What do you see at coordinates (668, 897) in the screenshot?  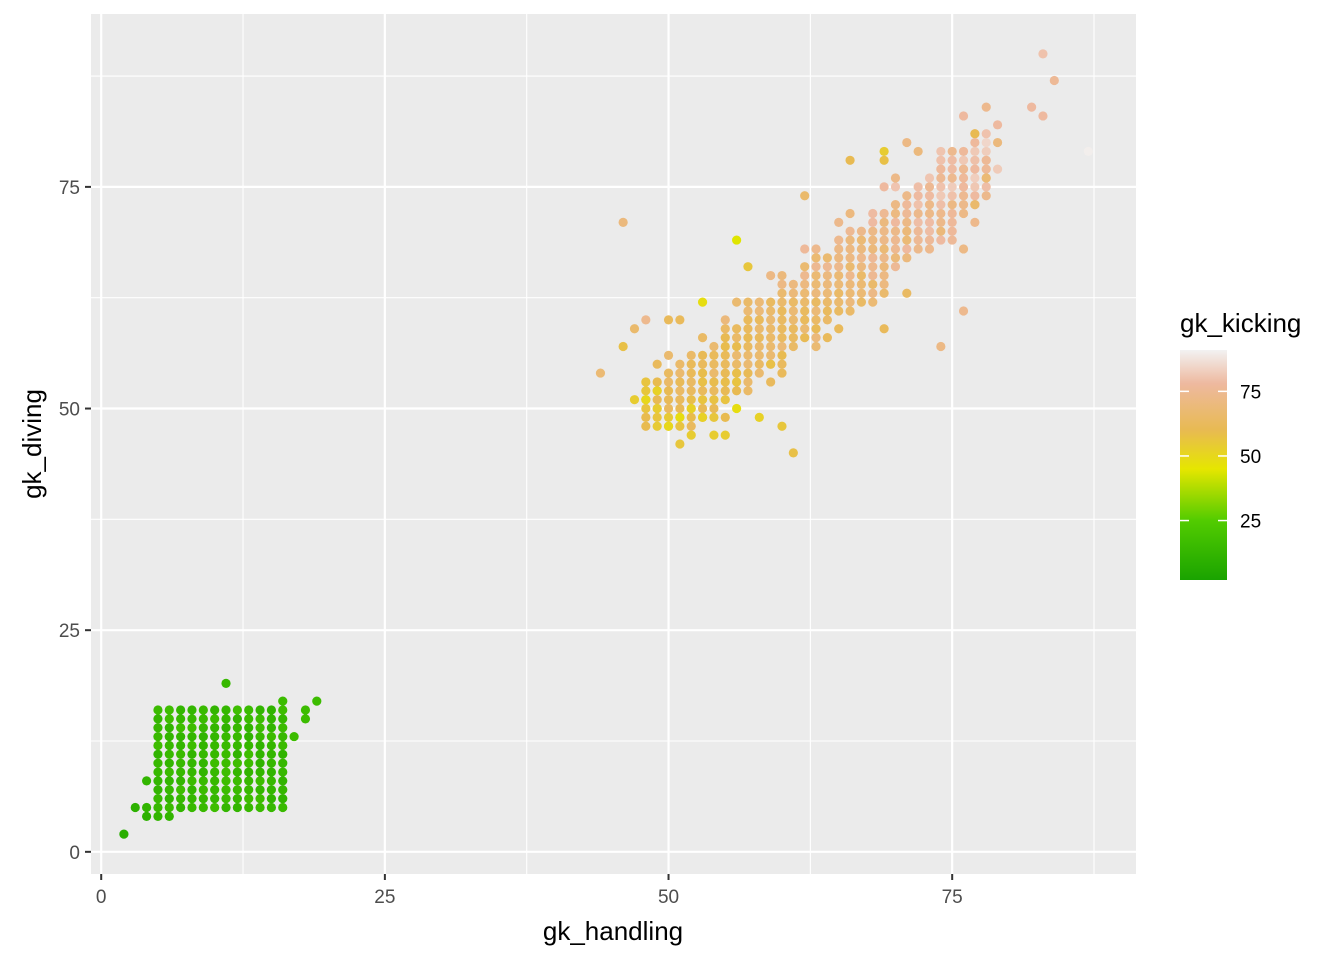 I see `x-tick-label: 50` at bounding box center [668, 897].